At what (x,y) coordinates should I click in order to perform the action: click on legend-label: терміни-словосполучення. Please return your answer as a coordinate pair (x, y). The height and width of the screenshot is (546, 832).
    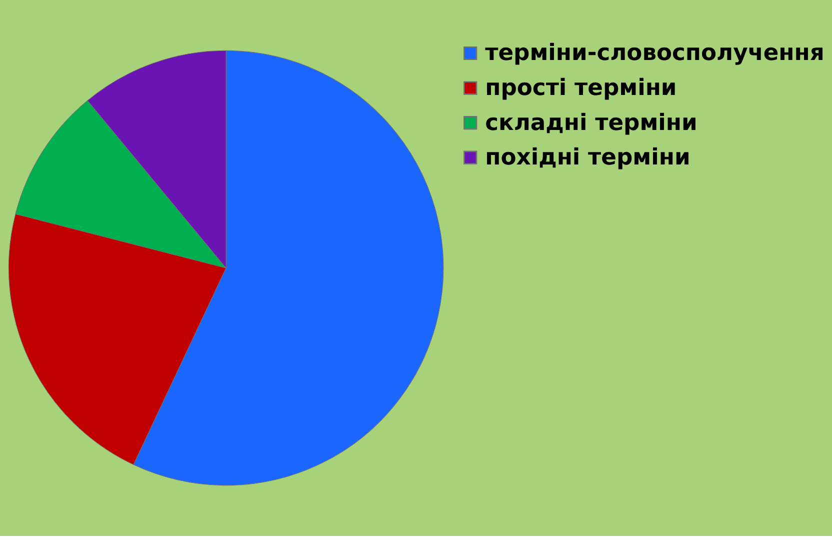
    Looking at the image, I should click on (654, 53).